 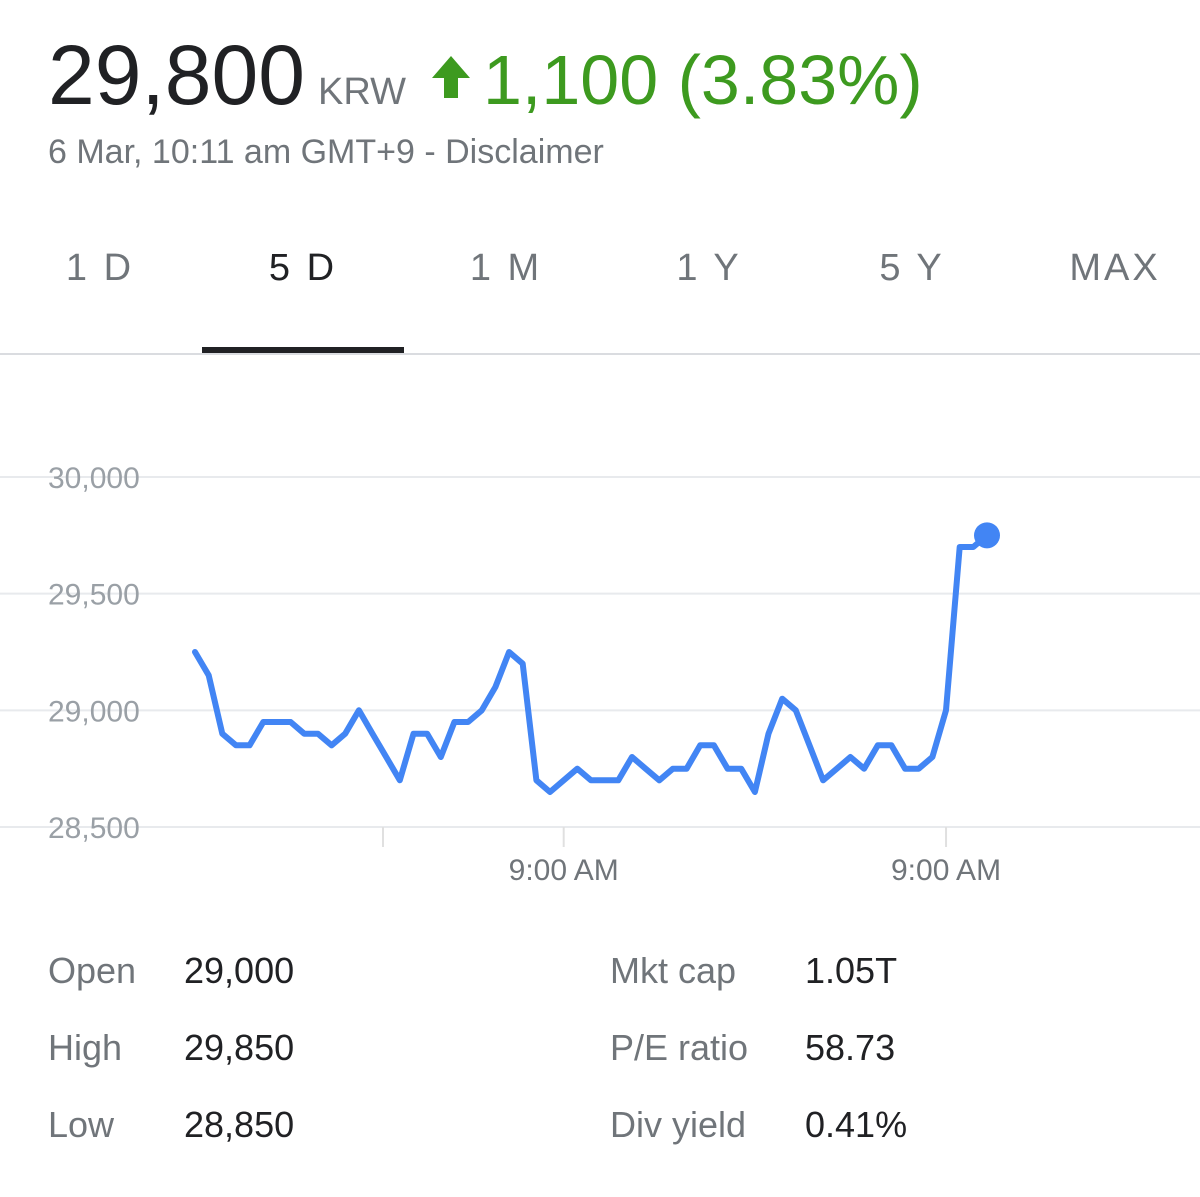 I want to click on up-arrow, so click(x=451, y=77).